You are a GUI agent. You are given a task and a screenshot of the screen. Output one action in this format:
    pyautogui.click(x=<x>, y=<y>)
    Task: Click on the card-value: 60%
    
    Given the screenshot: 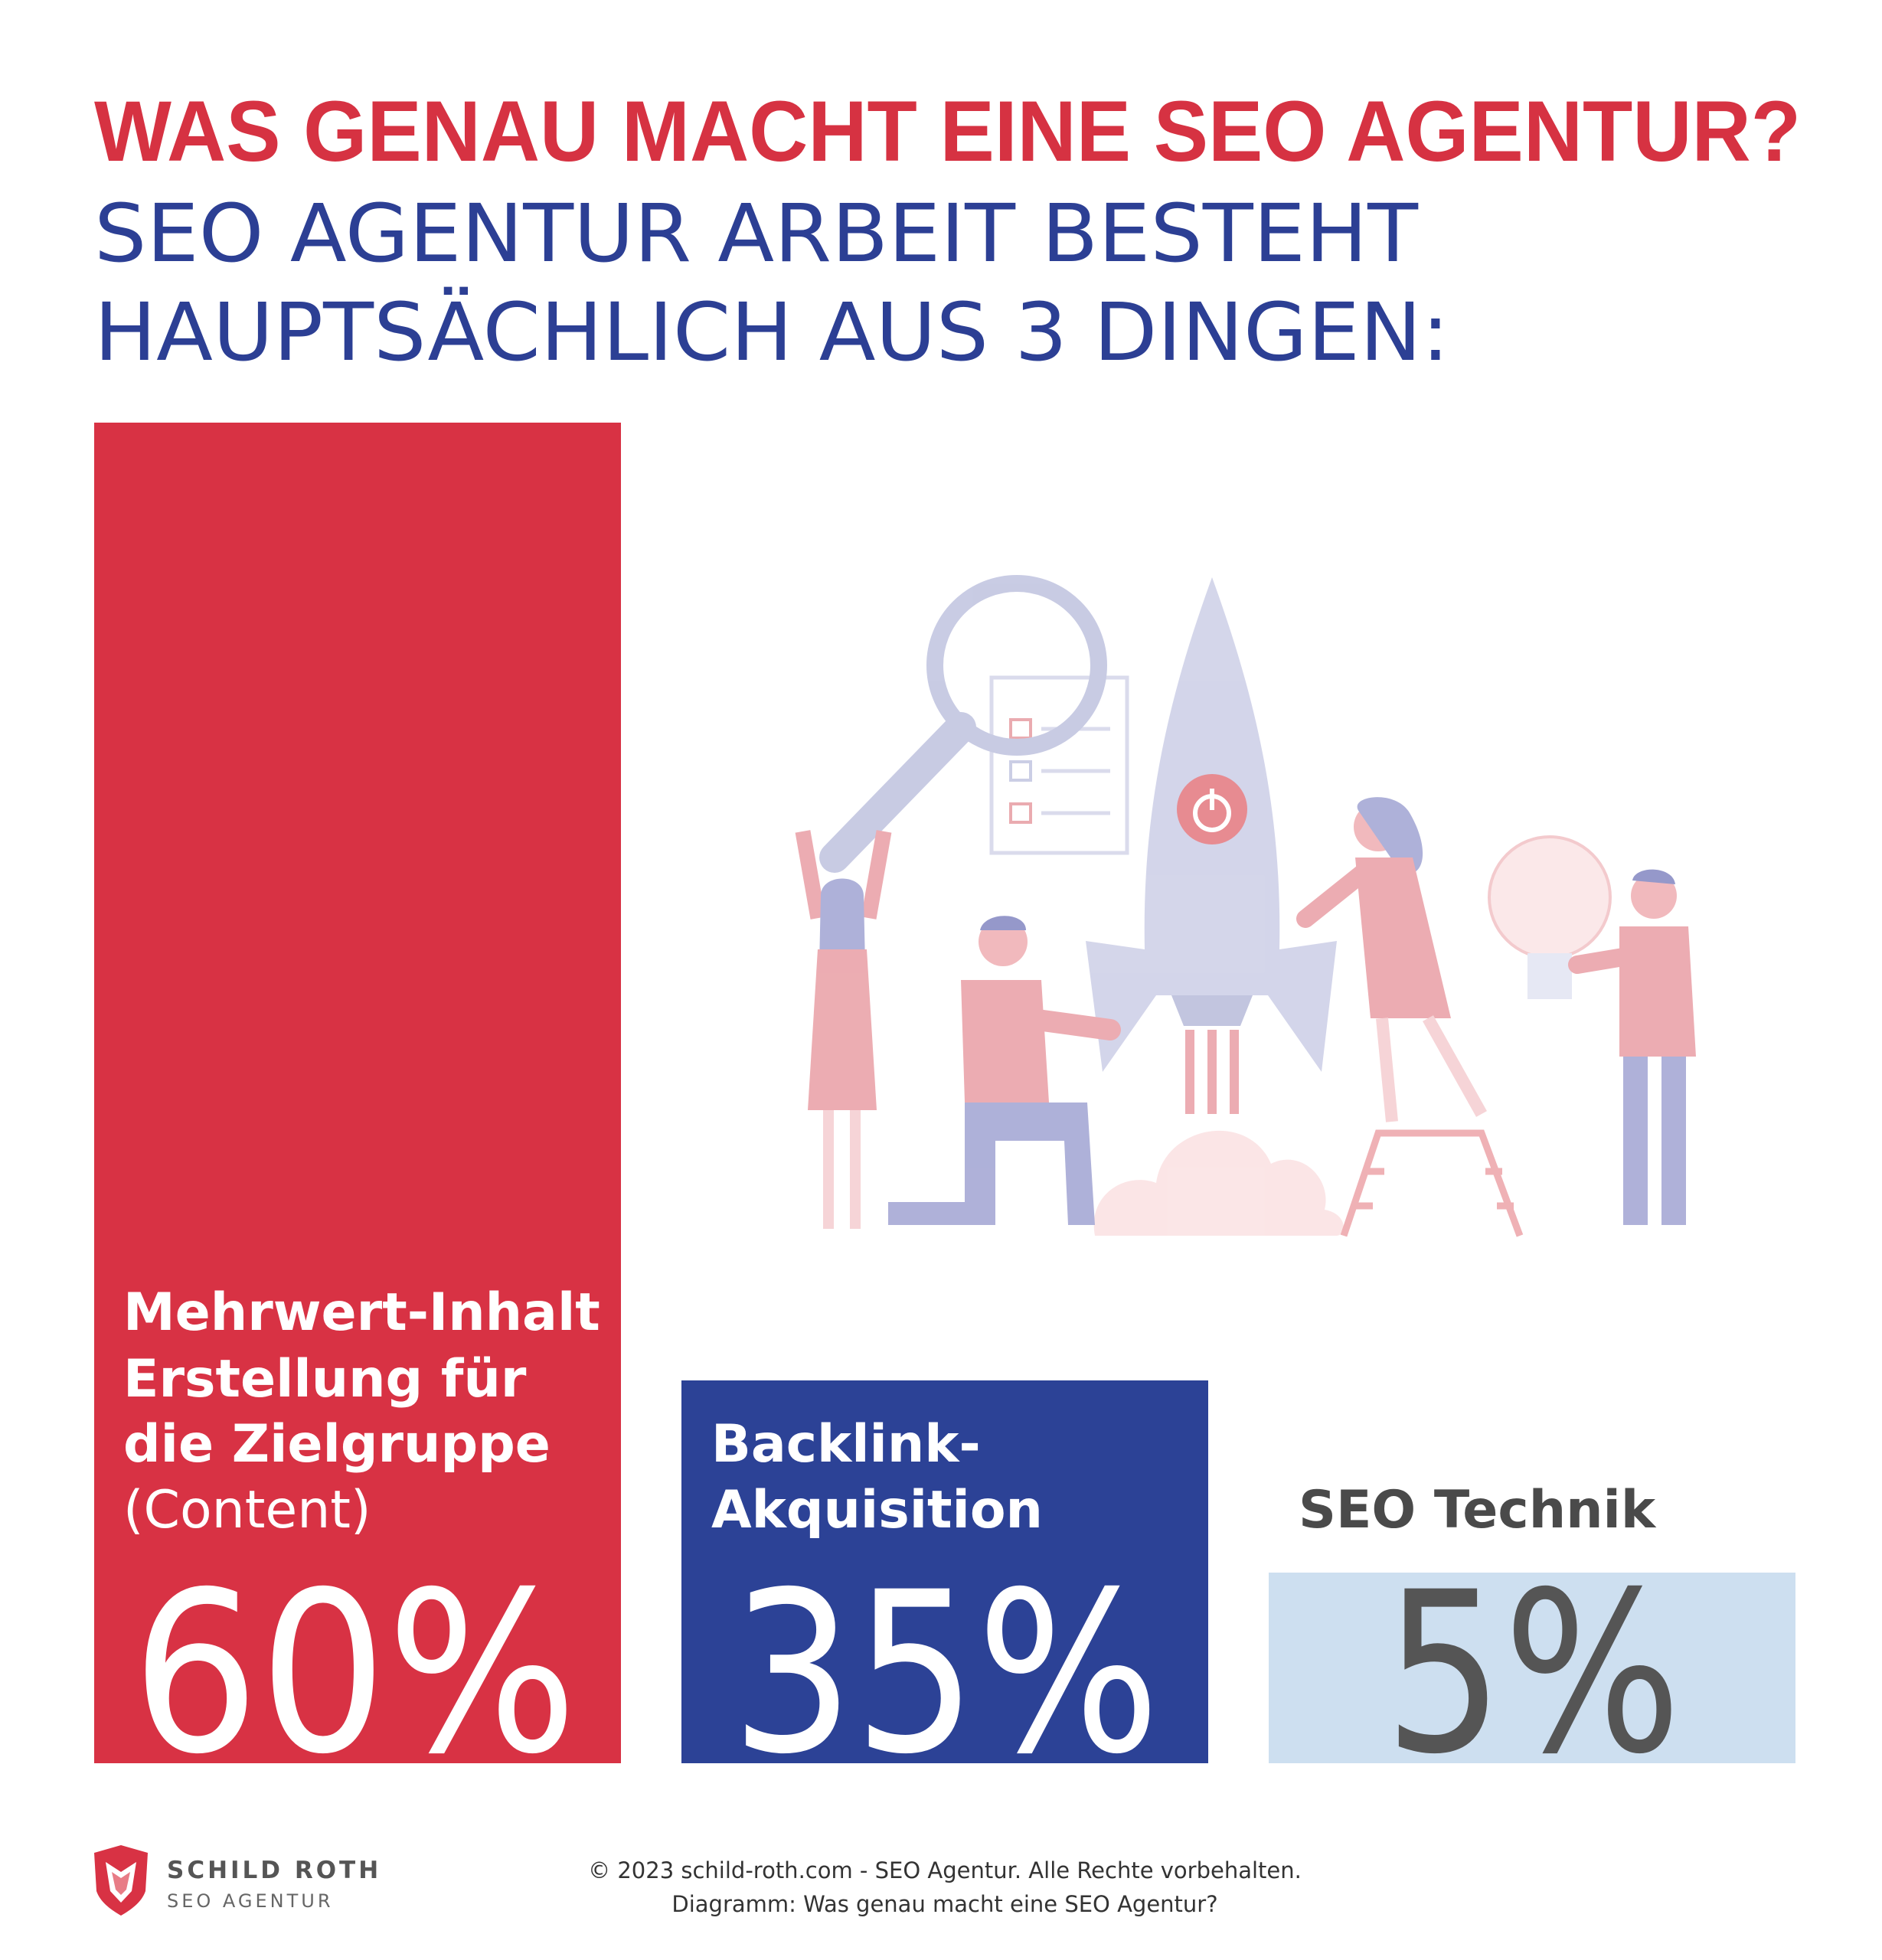 What is the action you would take?
    pyautogui.click(x=354, y=1674)
    